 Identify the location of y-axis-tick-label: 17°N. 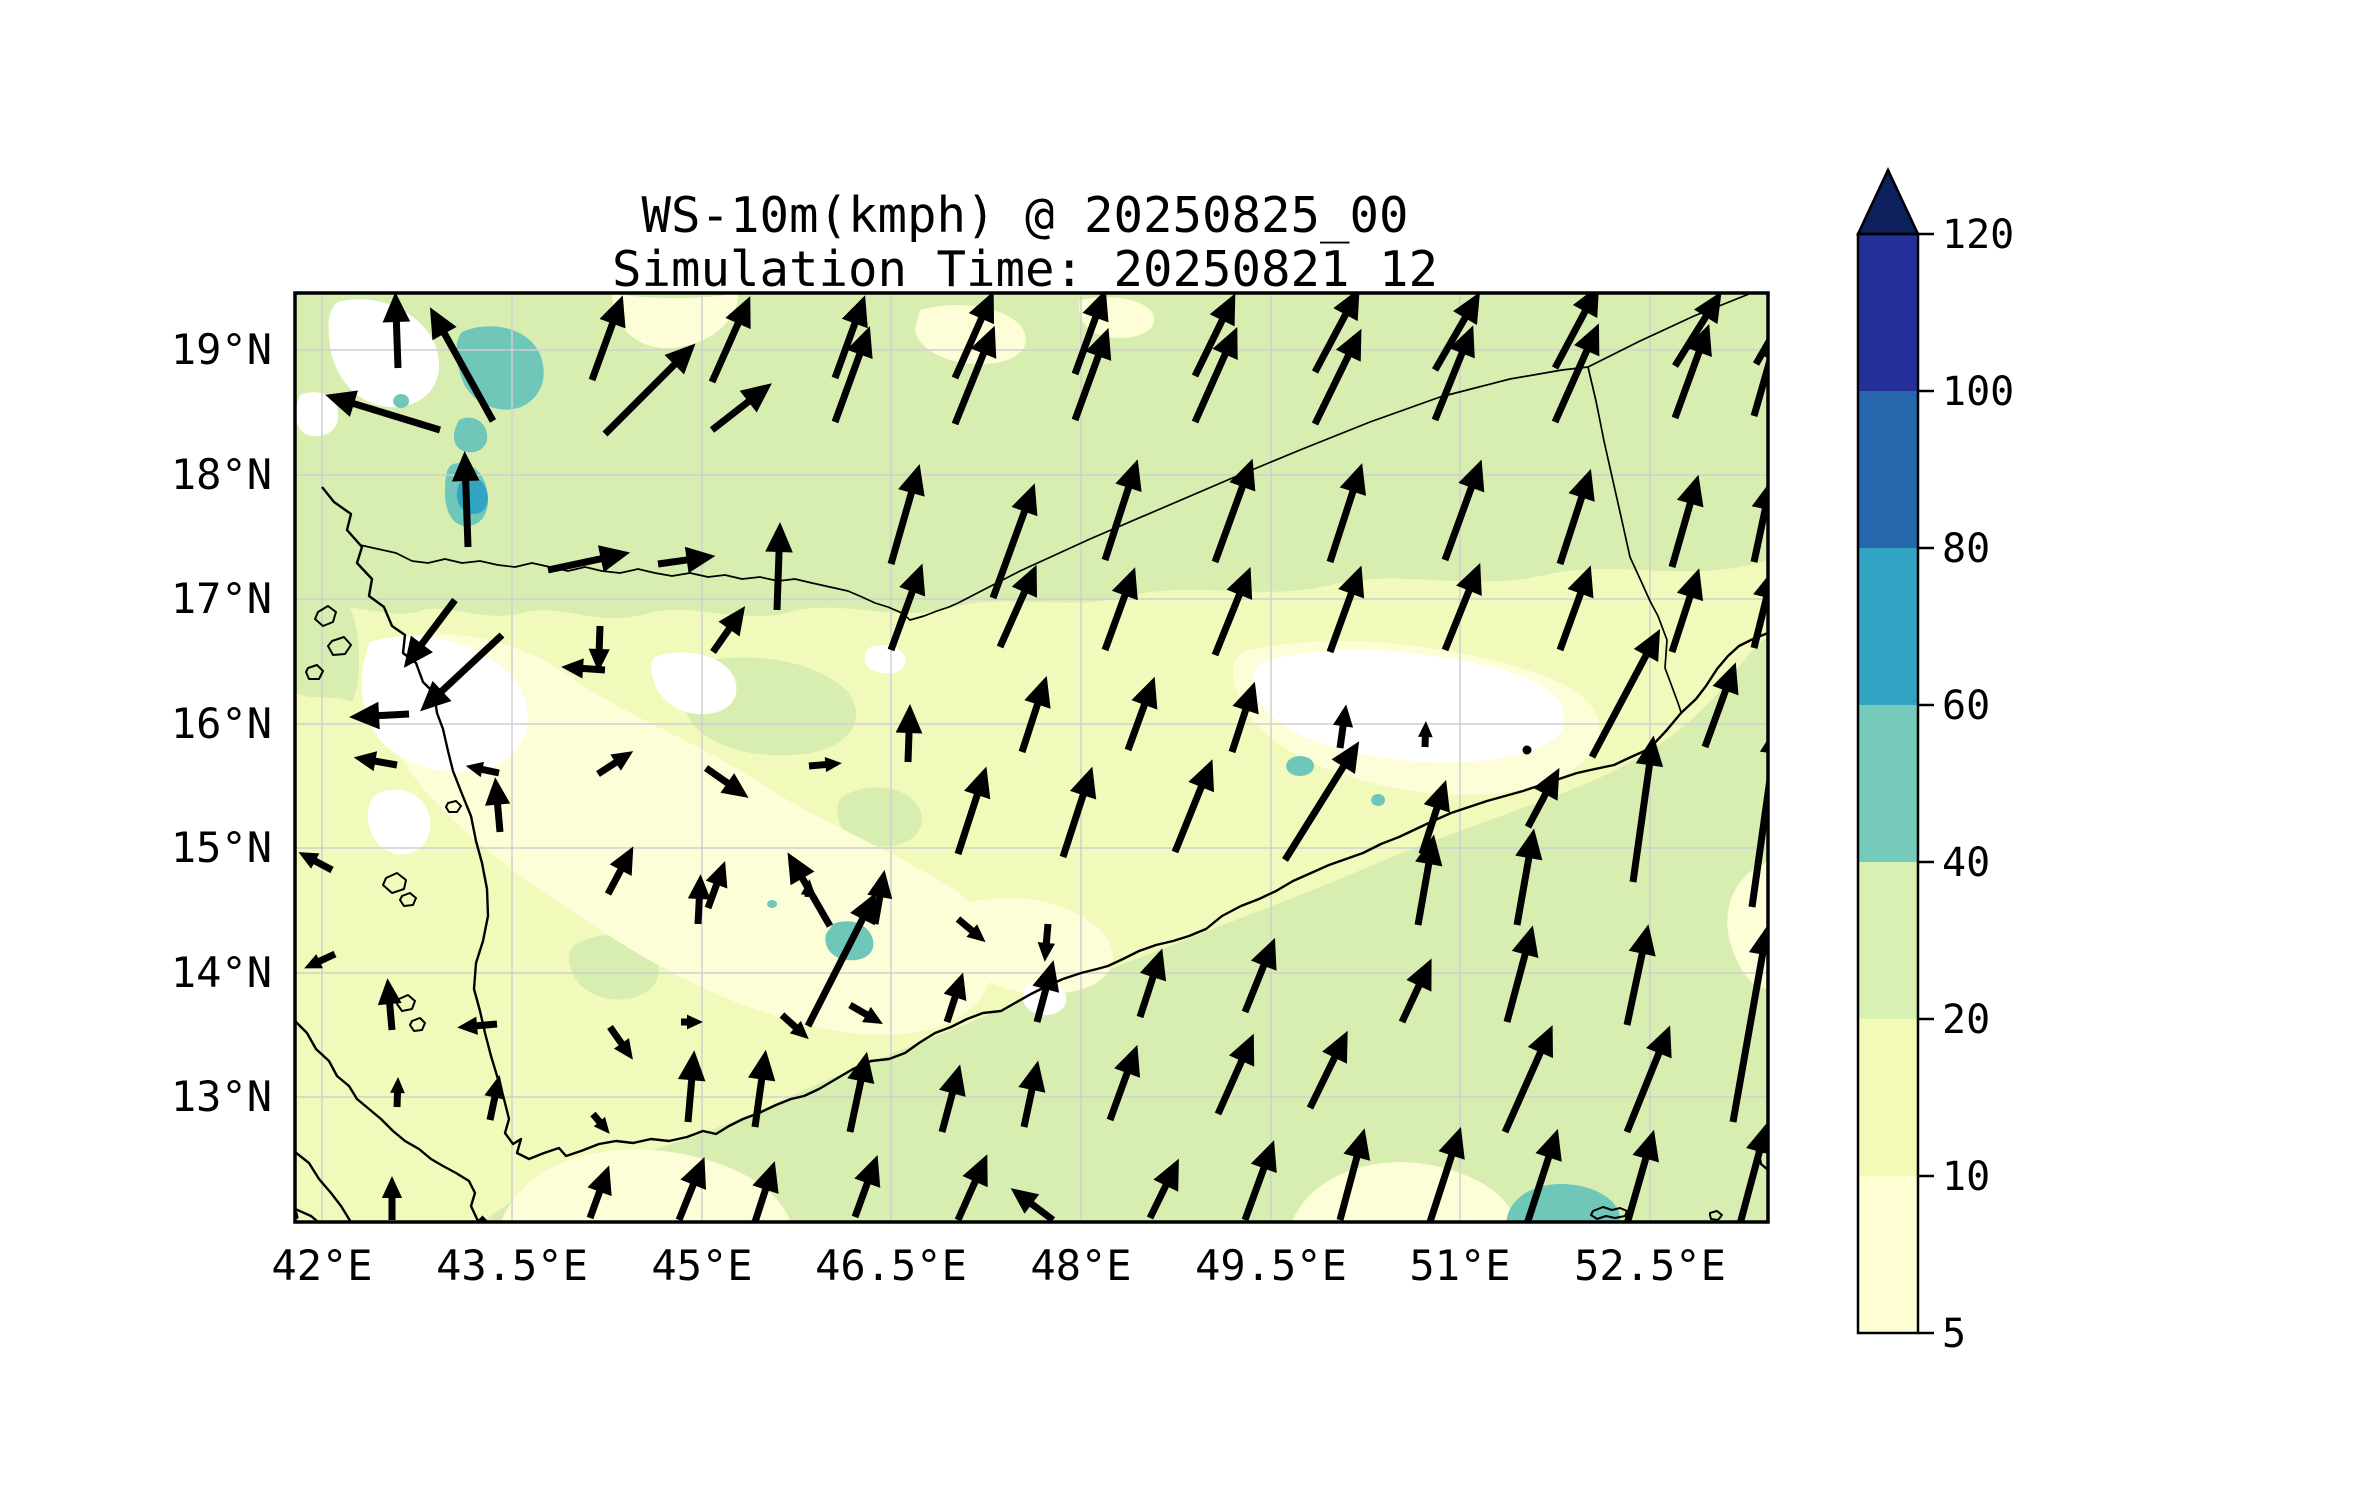
(221, 598).